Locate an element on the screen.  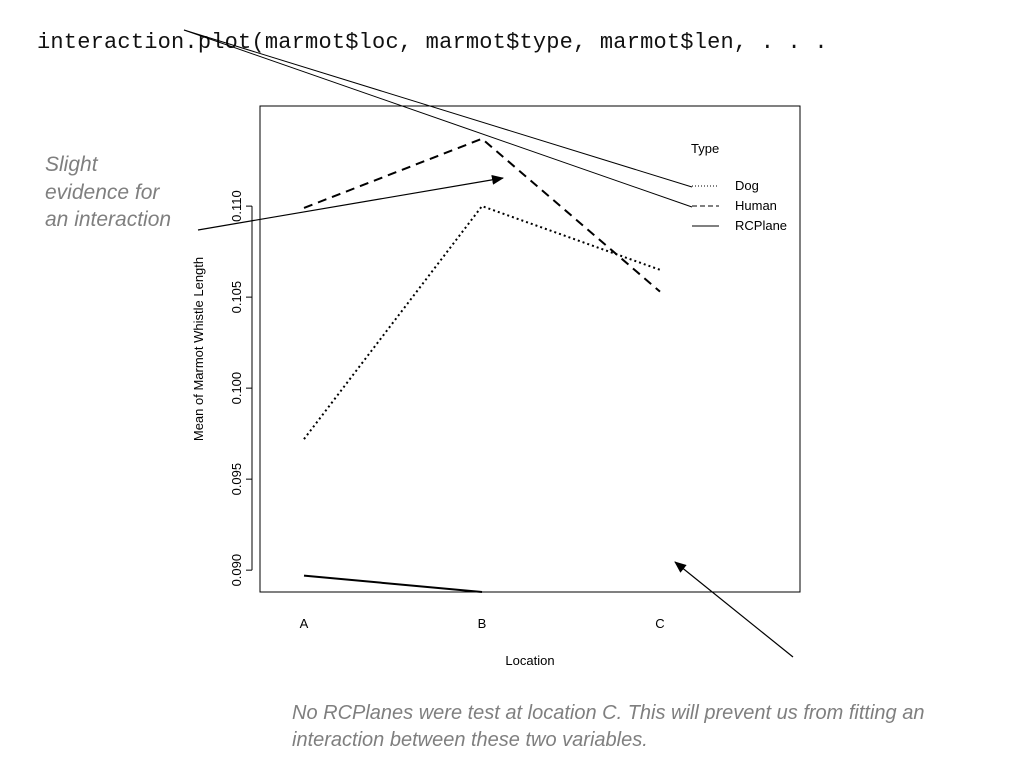
interaction-evidence-note: Slight evidence for an interaction is located at coordinates (108, 192).